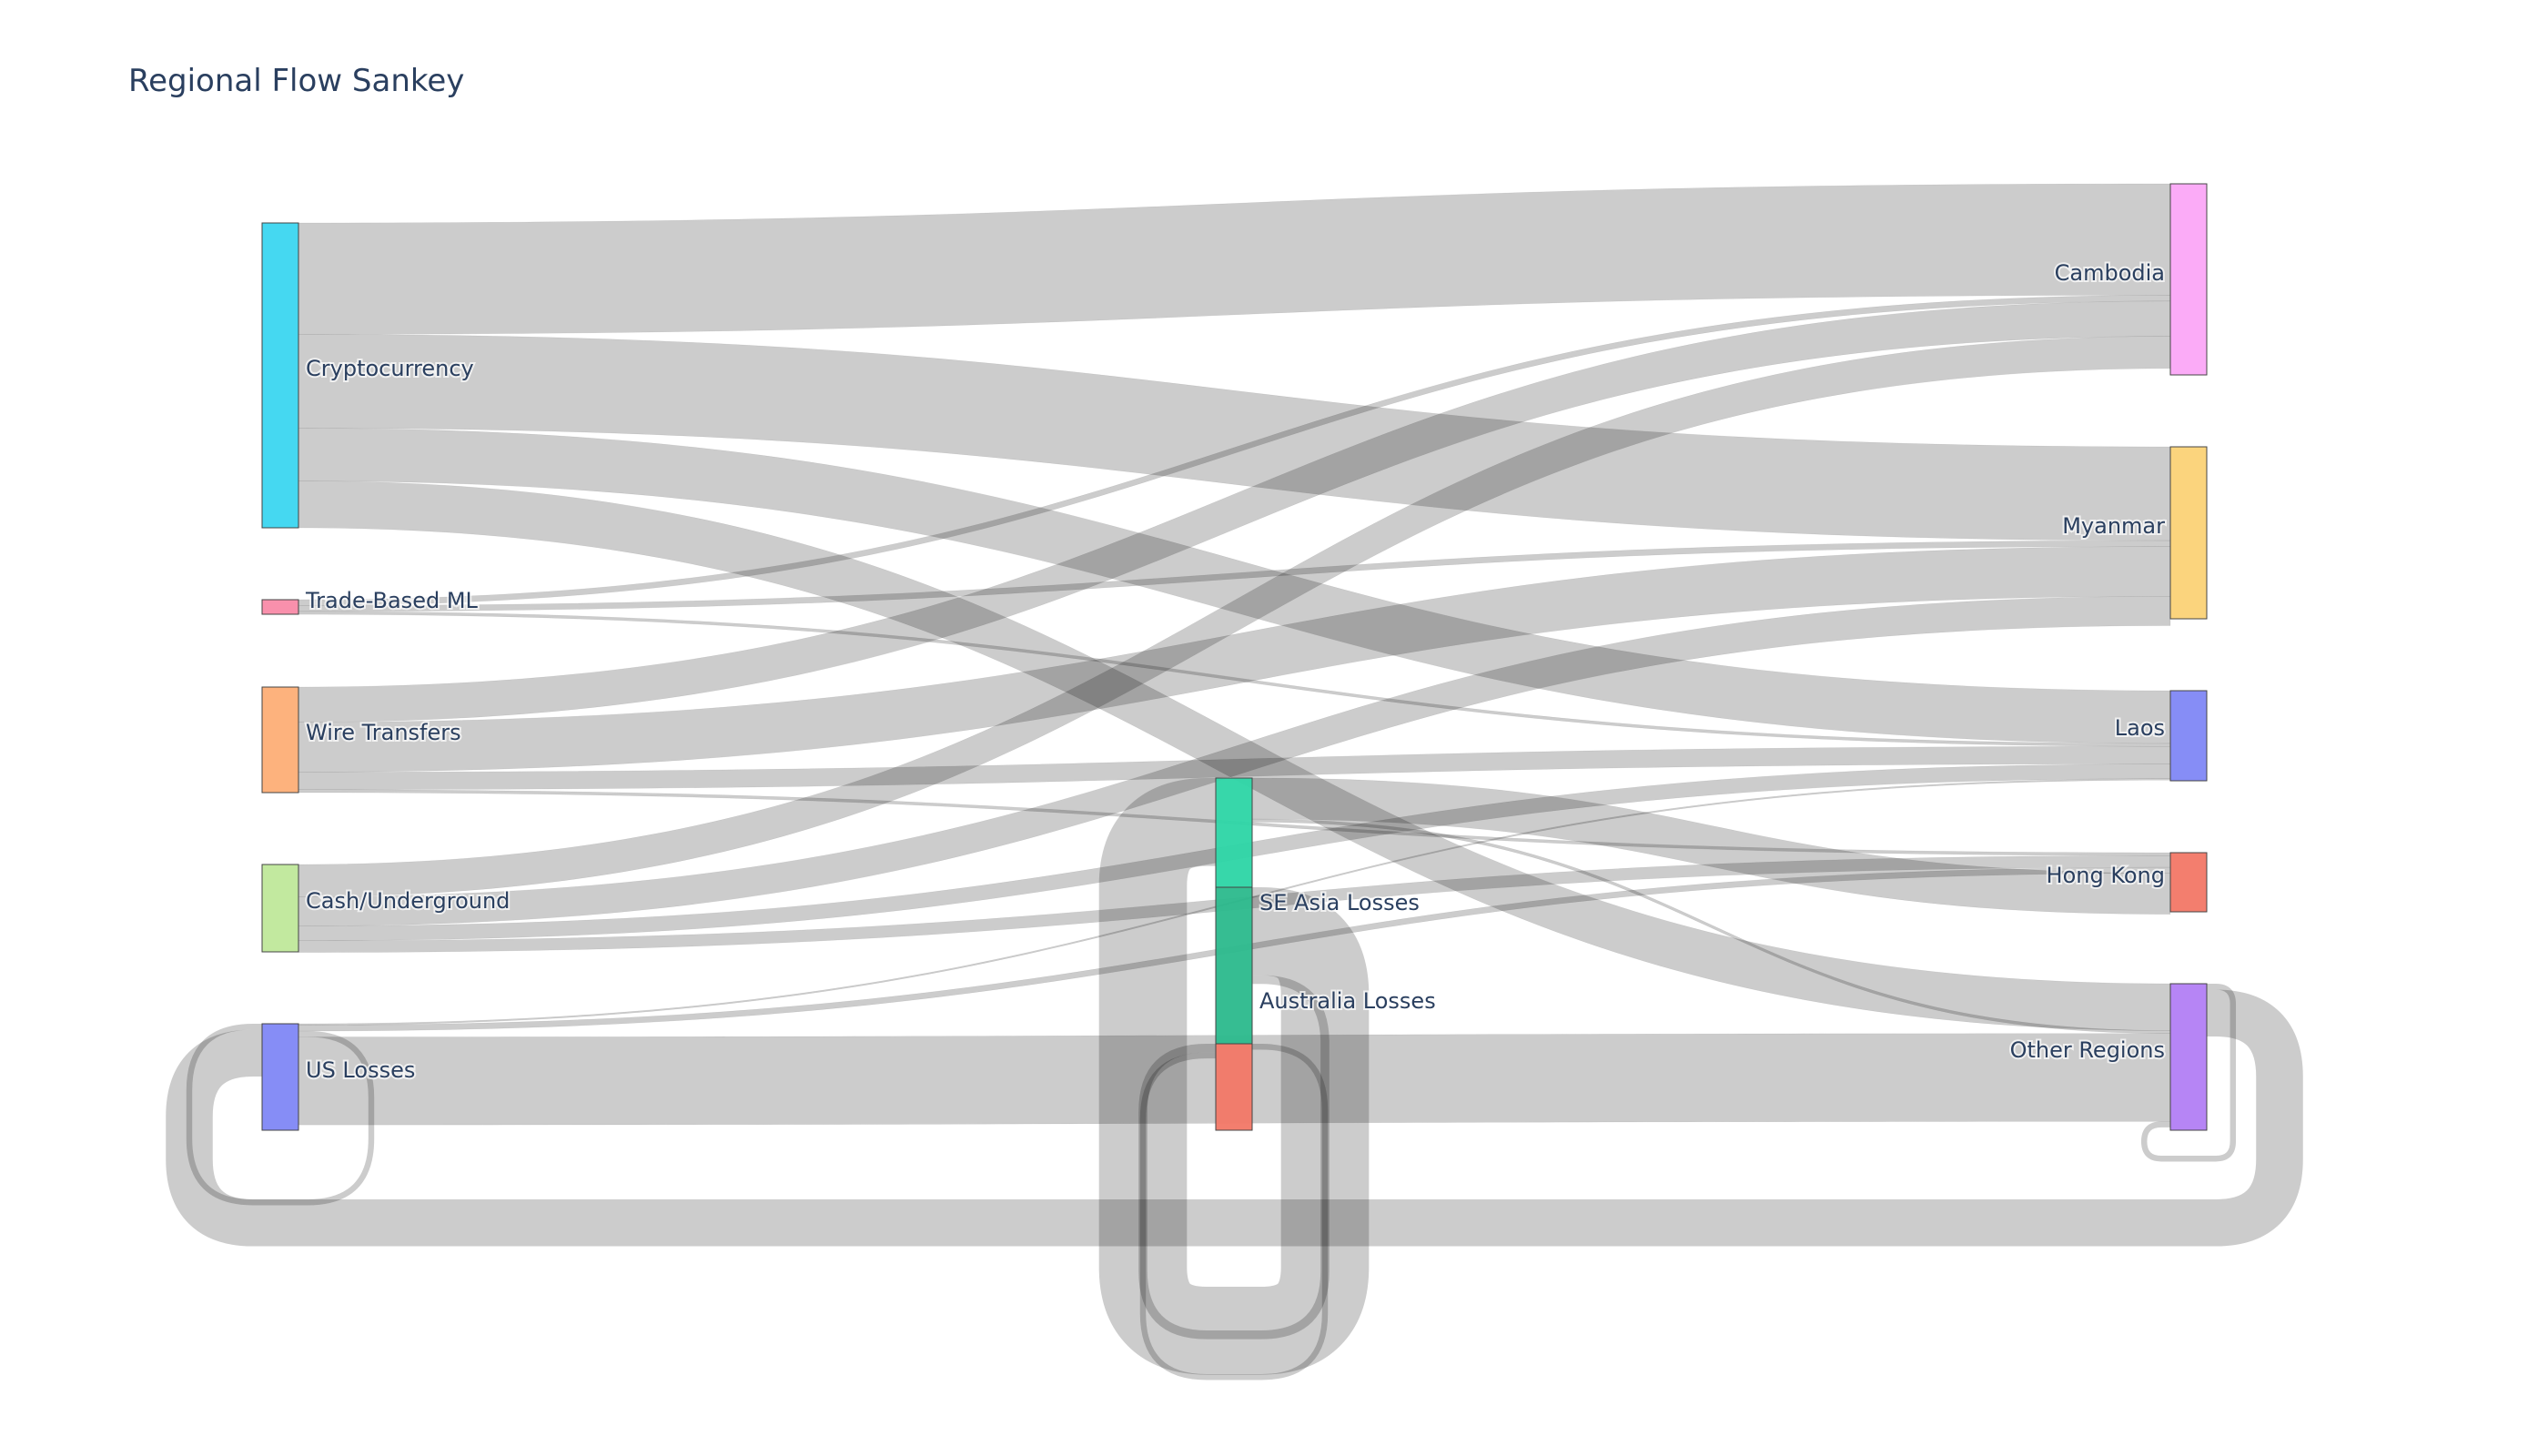 This screenshot has width=2548, height=1456. Describe the element at coordinates (408, 901) in the screenshot. I see `sankey-node-label-cash: Cash/Underground` at that location.